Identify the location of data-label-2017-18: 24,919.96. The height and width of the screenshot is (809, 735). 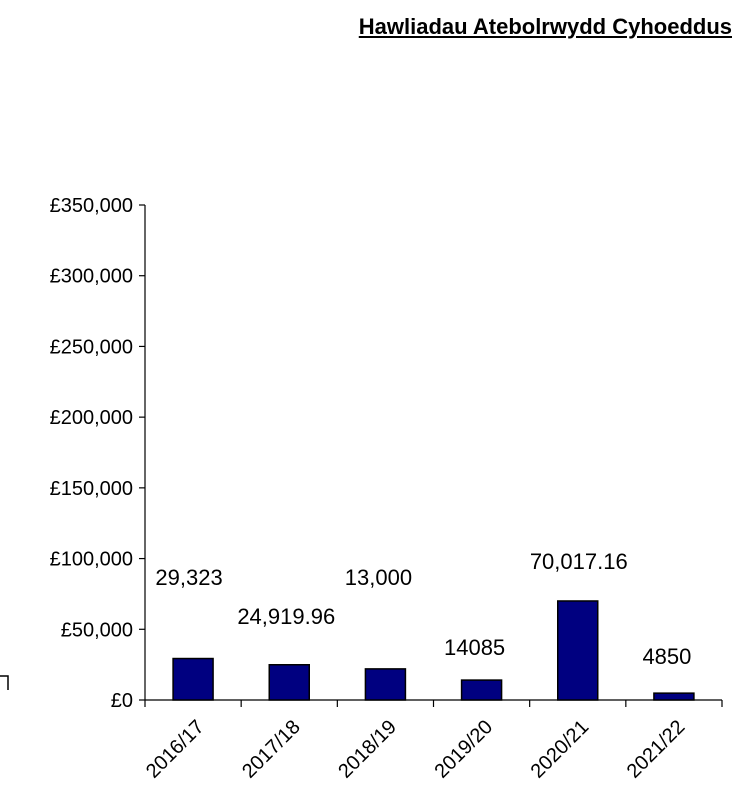
(286, 616).